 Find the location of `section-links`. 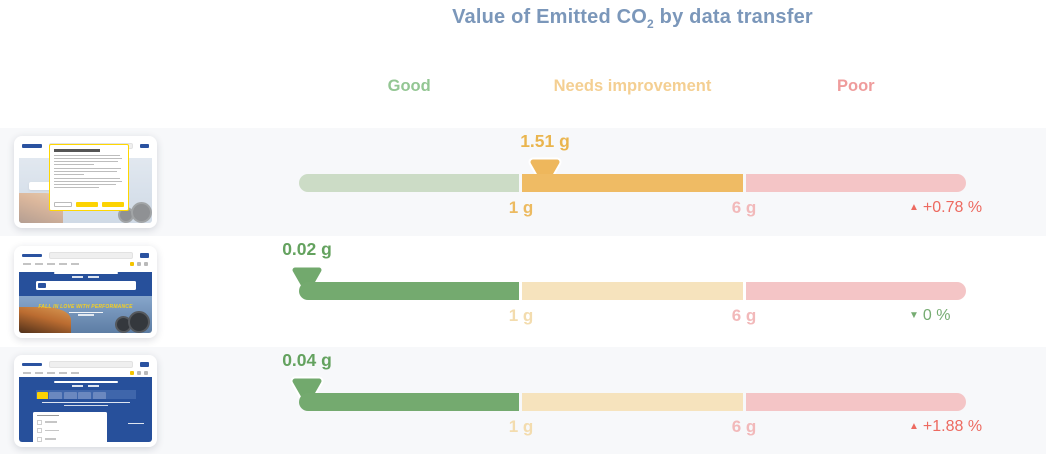

section-links is located at coordinates (85, 386).